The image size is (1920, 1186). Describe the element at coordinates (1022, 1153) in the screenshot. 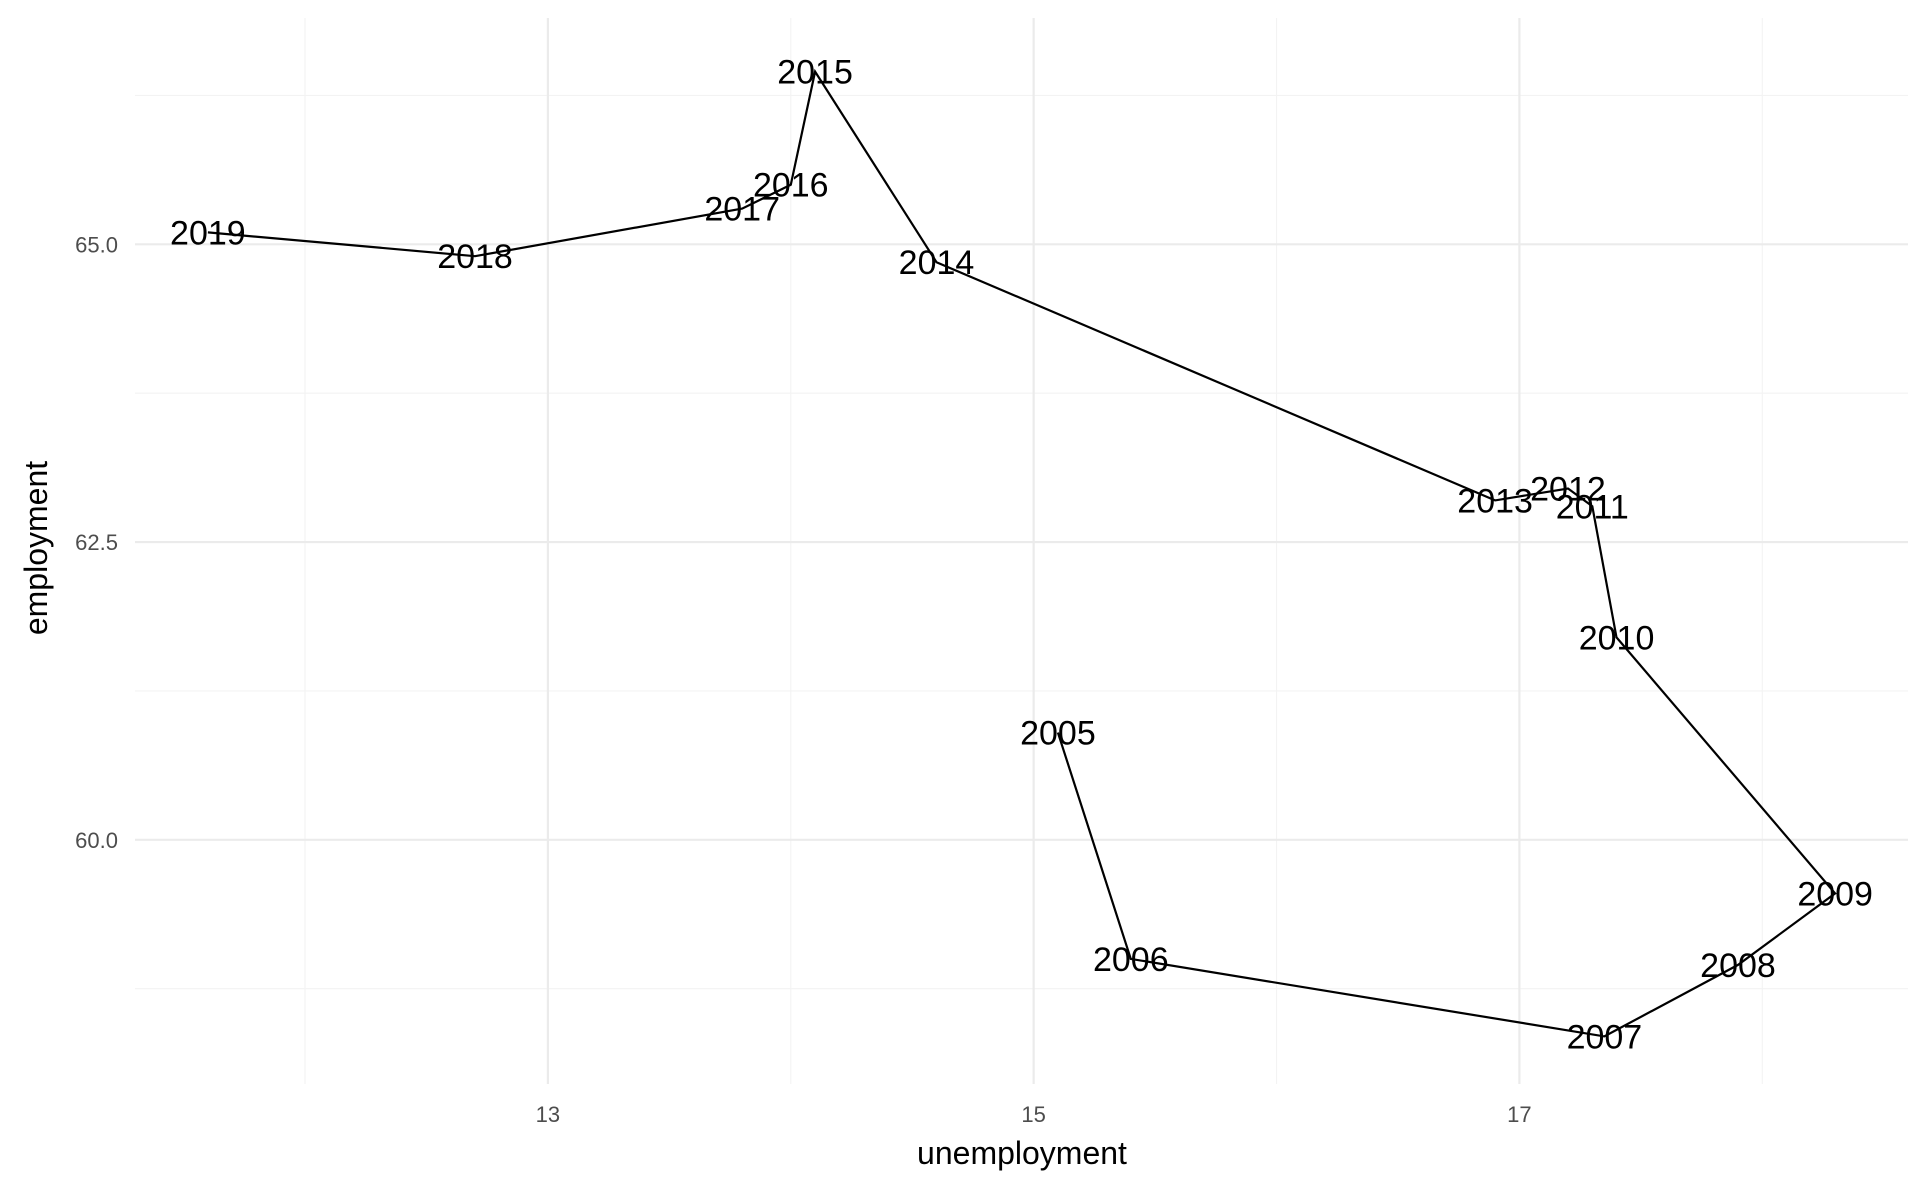

I see `x-axis-title: unemployment` at that location.